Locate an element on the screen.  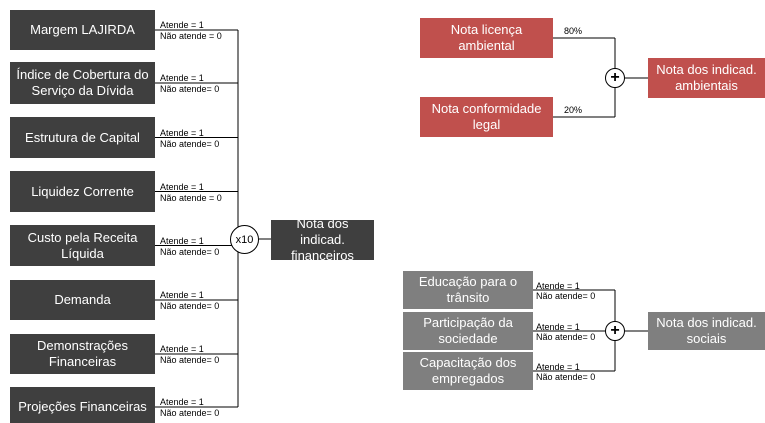
output-box: Nota dos indicad. financeiros is located at coordinates (322, 240).